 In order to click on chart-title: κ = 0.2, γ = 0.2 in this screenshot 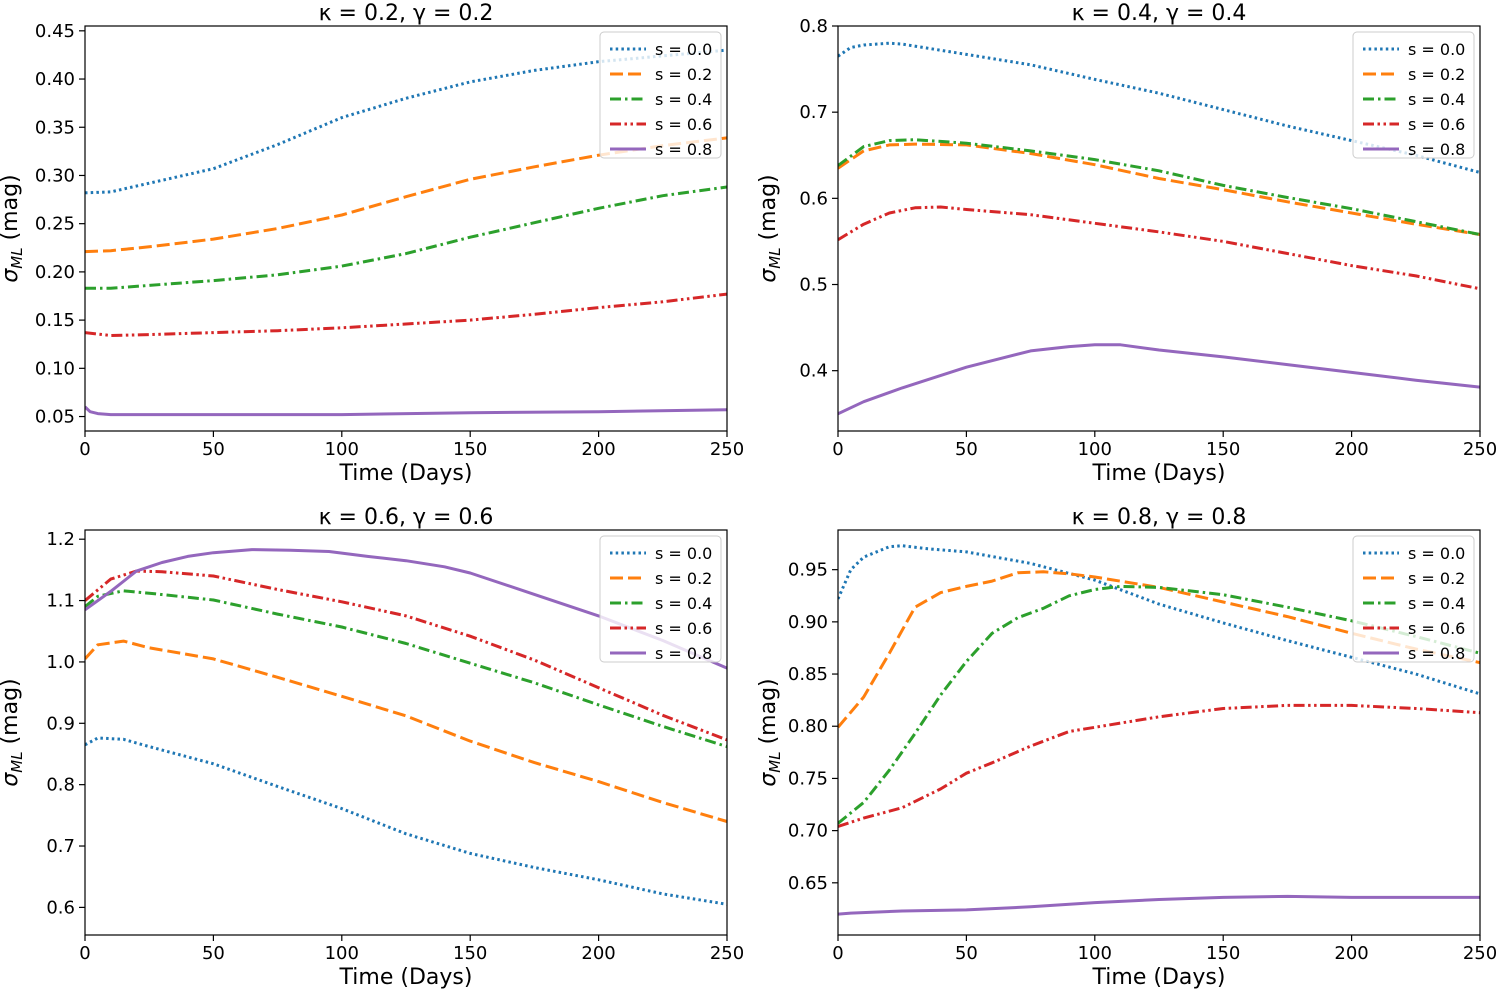, I will do `click(406, 13)`.